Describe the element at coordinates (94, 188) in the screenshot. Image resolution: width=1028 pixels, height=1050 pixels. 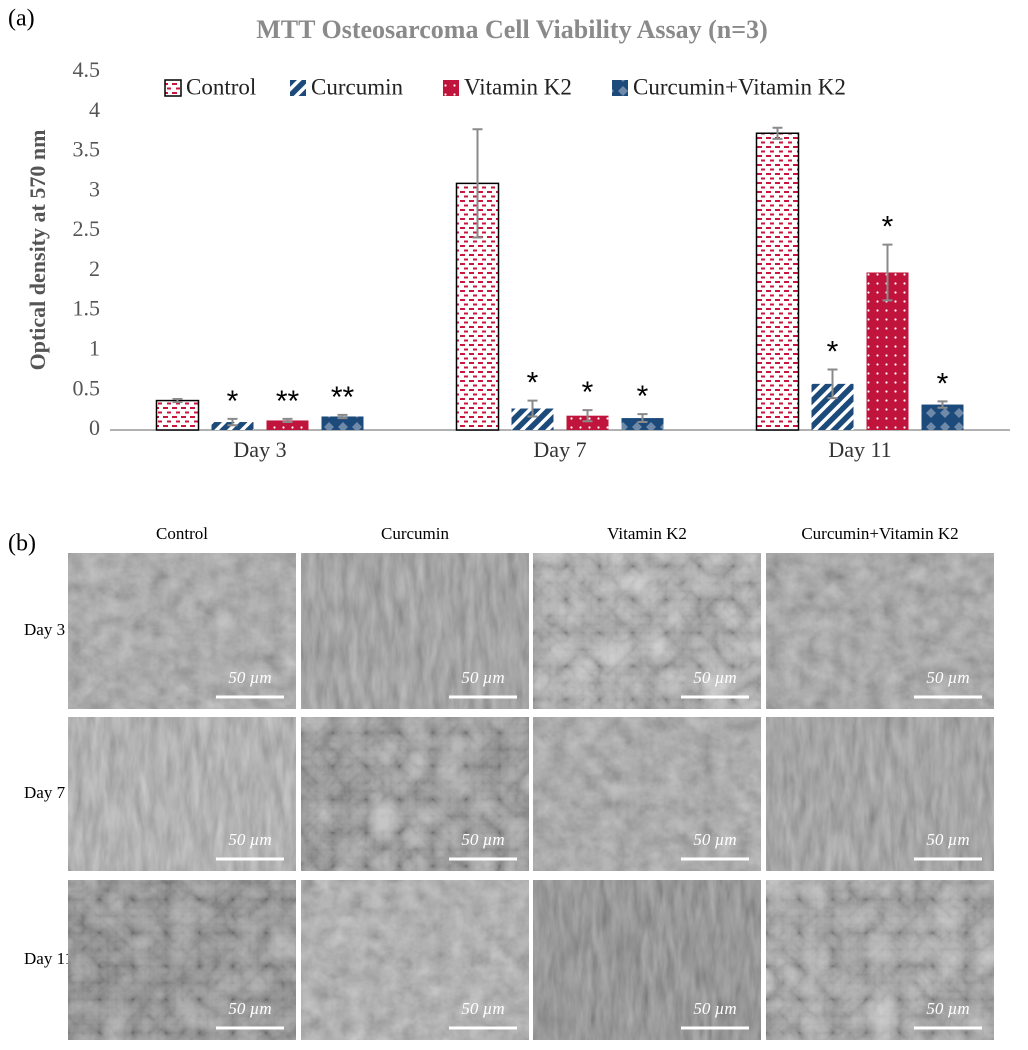
I see `y-tick-label: 3` at that location.